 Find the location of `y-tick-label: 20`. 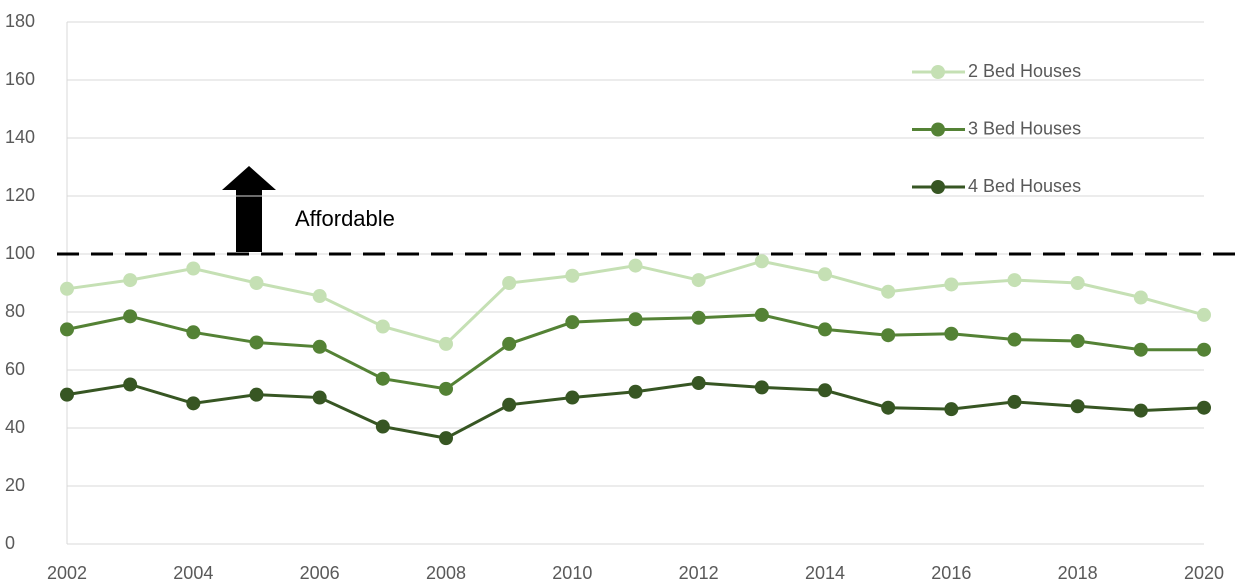

y-tick-label: 20 is located at coordinates (15, 485).